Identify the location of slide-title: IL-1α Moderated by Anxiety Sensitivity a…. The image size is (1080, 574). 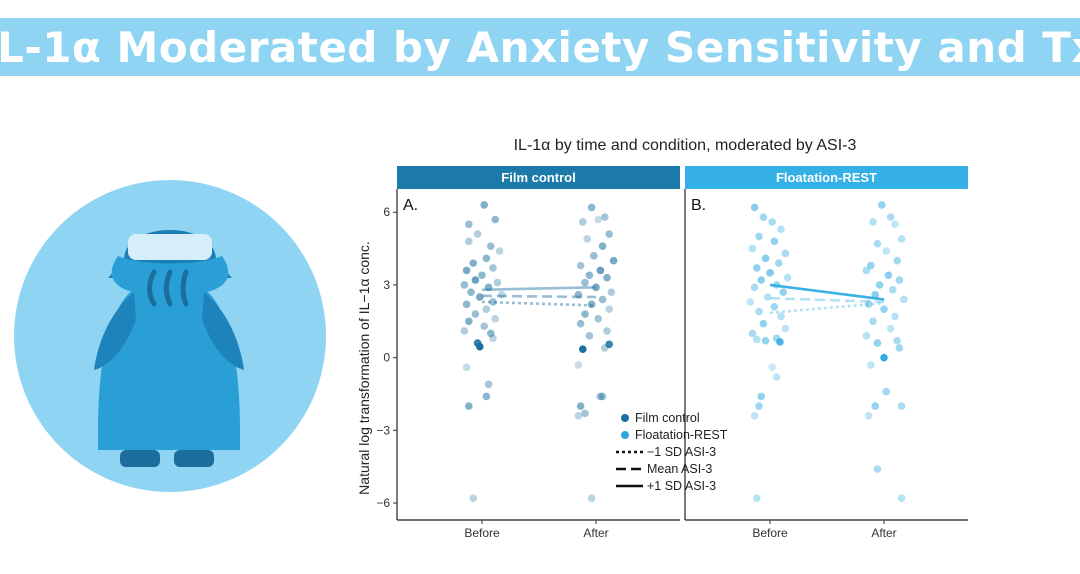
(540, 47).